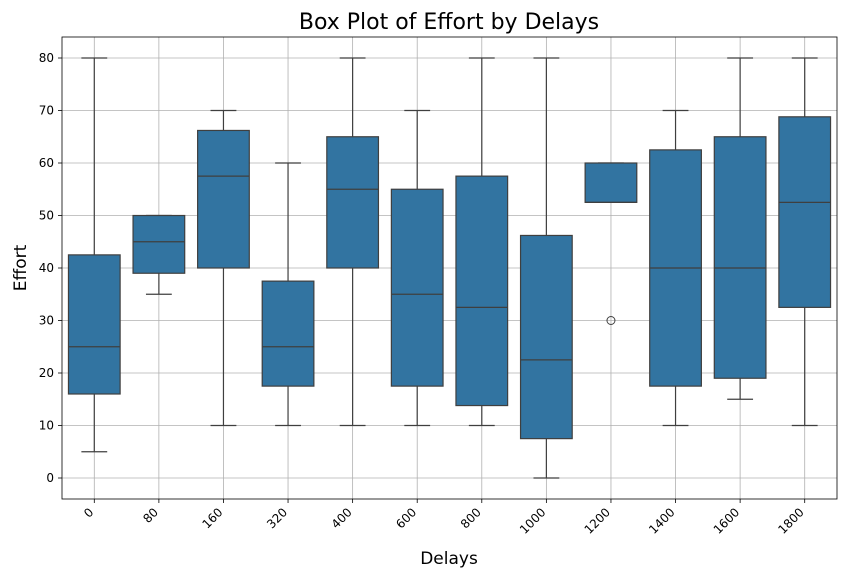 The height and width of the screenshot is (578, 846). Describe the element at coordinates (471, 518) in the screenshot. I see `x-tick-label: 800` at that location.